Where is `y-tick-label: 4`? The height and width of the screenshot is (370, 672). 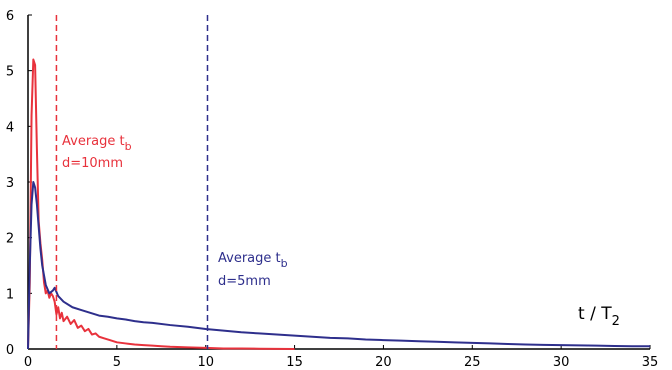
y-tick-label: 4 is located at coordinates (10, 127).